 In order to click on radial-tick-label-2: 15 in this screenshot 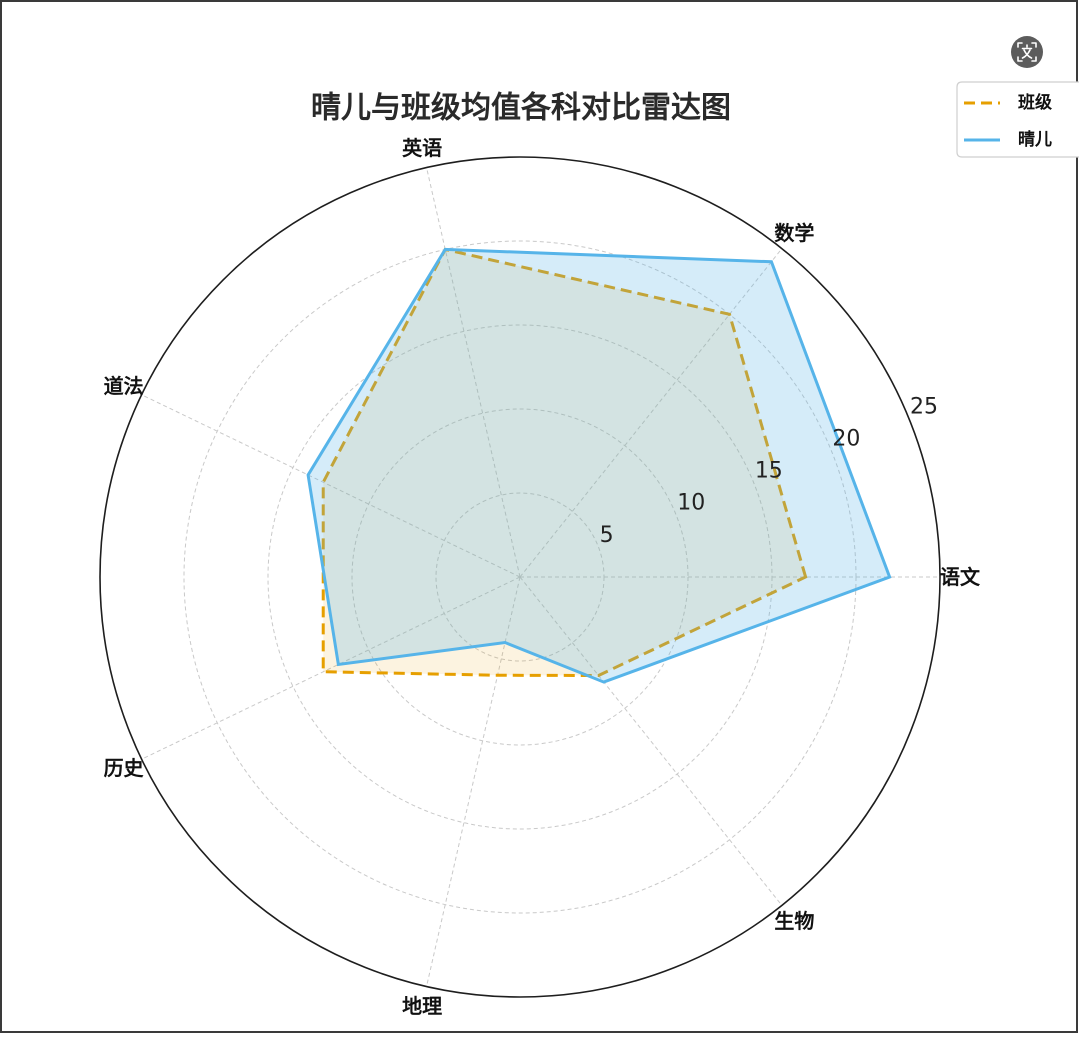, I will do `click(769, 471)`.